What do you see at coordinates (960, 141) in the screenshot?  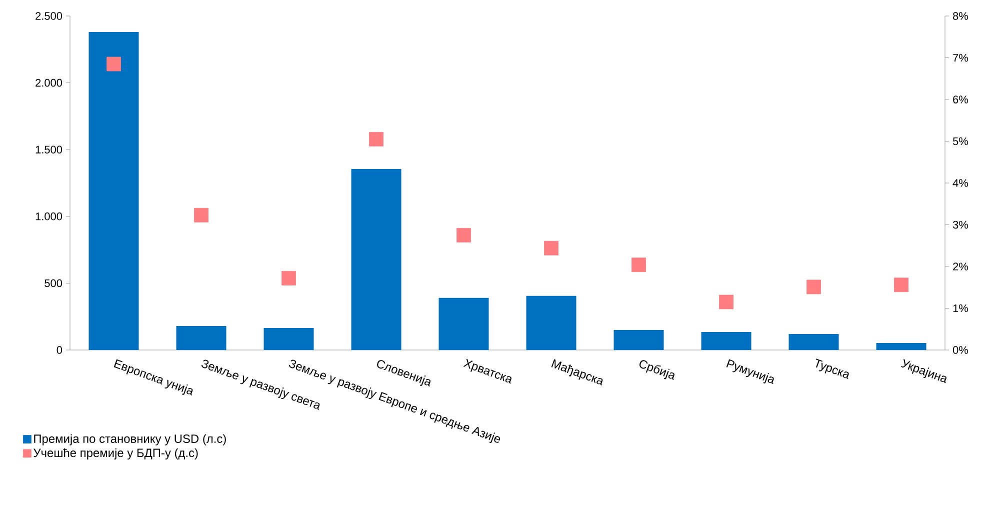 I see `y2-tick-label: 5%` at bounding box center [960, 141].